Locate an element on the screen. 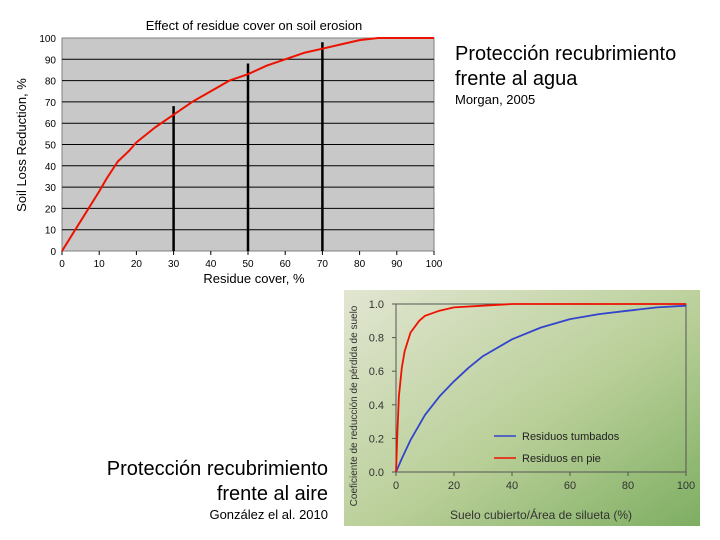 Image resolution: width=720 pixels, height=540 pixels. chart1-x-ticks: 0 10 20 30 40 50 60 70 80 90 100 is located at coordinates (251, 260).